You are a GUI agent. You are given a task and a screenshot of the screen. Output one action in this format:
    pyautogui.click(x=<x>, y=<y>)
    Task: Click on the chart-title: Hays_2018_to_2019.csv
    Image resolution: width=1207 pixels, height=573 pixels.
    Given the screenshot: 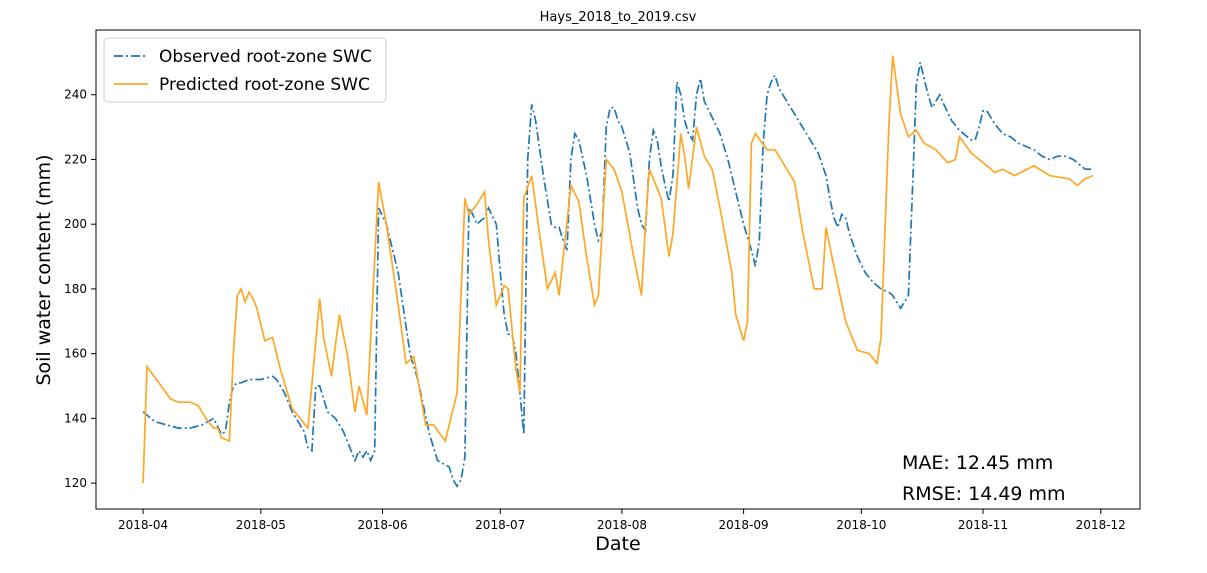 What is the action you would take?
    pyautogui.click(x=618, y=17)
    